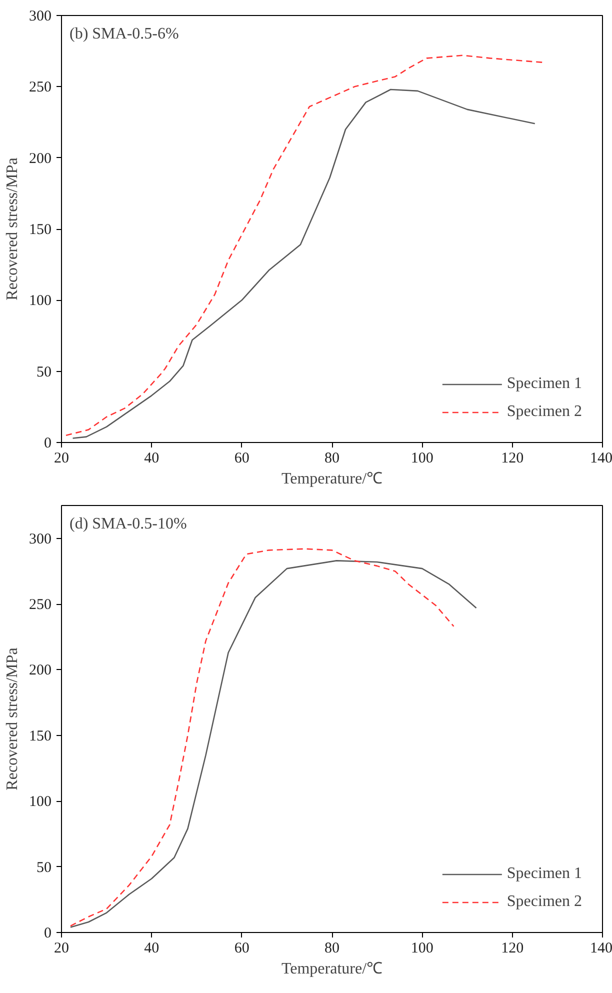  What do you see at coordinates (128, 524) in the screenshot?
I see `text: (d) SMA-0.5-10%` at bounding box center [128, 524].